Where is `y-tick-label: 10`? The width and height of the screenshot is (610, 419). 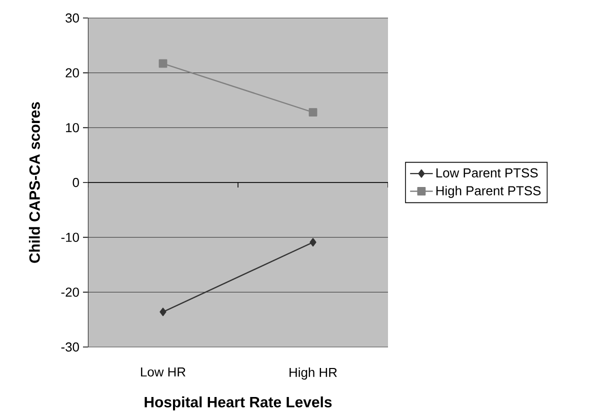 y-tick-label: 10 is located at coordinates (72, 127).